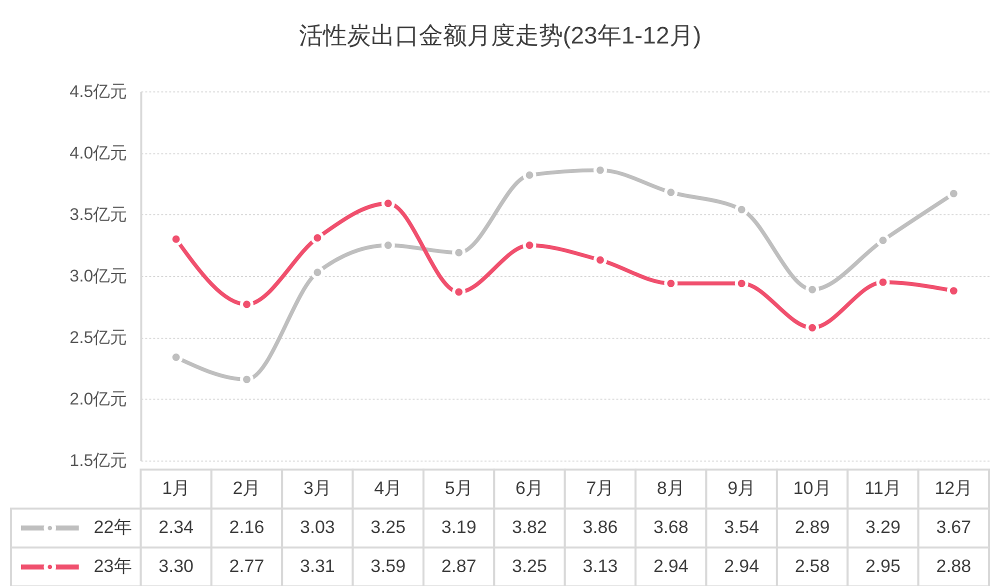 Image resolution: width=1000 pixels, height=586 pixels. Describe the element at coordinates (388, 488) in the screenshot. I see `x-tick-label: 4月` at that location.